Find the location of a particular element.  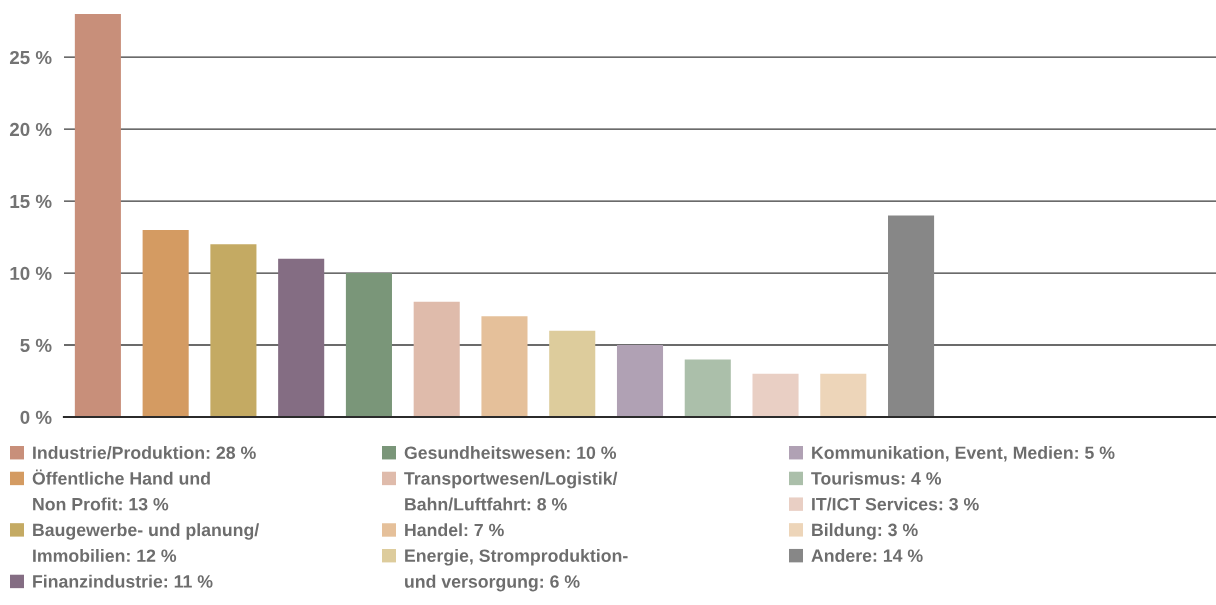

legend-label: Finanzindustrie: 11 % is located at coordinates (123, 581).